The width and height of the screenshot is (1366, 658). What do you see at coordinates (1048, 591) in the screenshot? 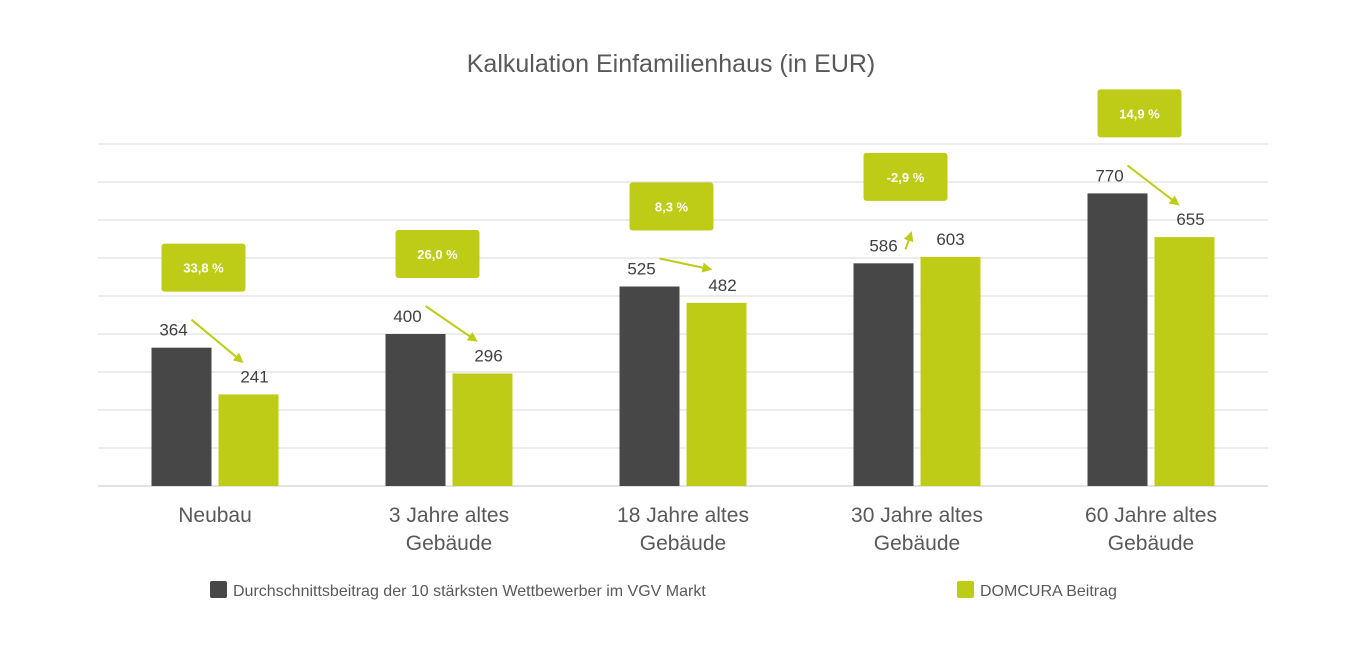
I see `legend-label-domcura: DOMCURA Beitrag` at bounding box center [1048, 591].